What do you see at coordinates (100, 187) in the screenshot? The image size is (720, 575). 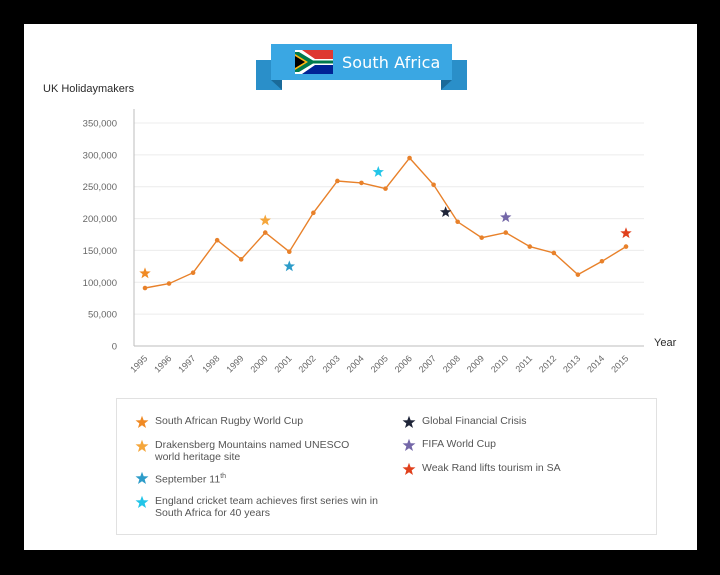 I see `y-tick-label: 250,000` at bounding box center [100, 187].